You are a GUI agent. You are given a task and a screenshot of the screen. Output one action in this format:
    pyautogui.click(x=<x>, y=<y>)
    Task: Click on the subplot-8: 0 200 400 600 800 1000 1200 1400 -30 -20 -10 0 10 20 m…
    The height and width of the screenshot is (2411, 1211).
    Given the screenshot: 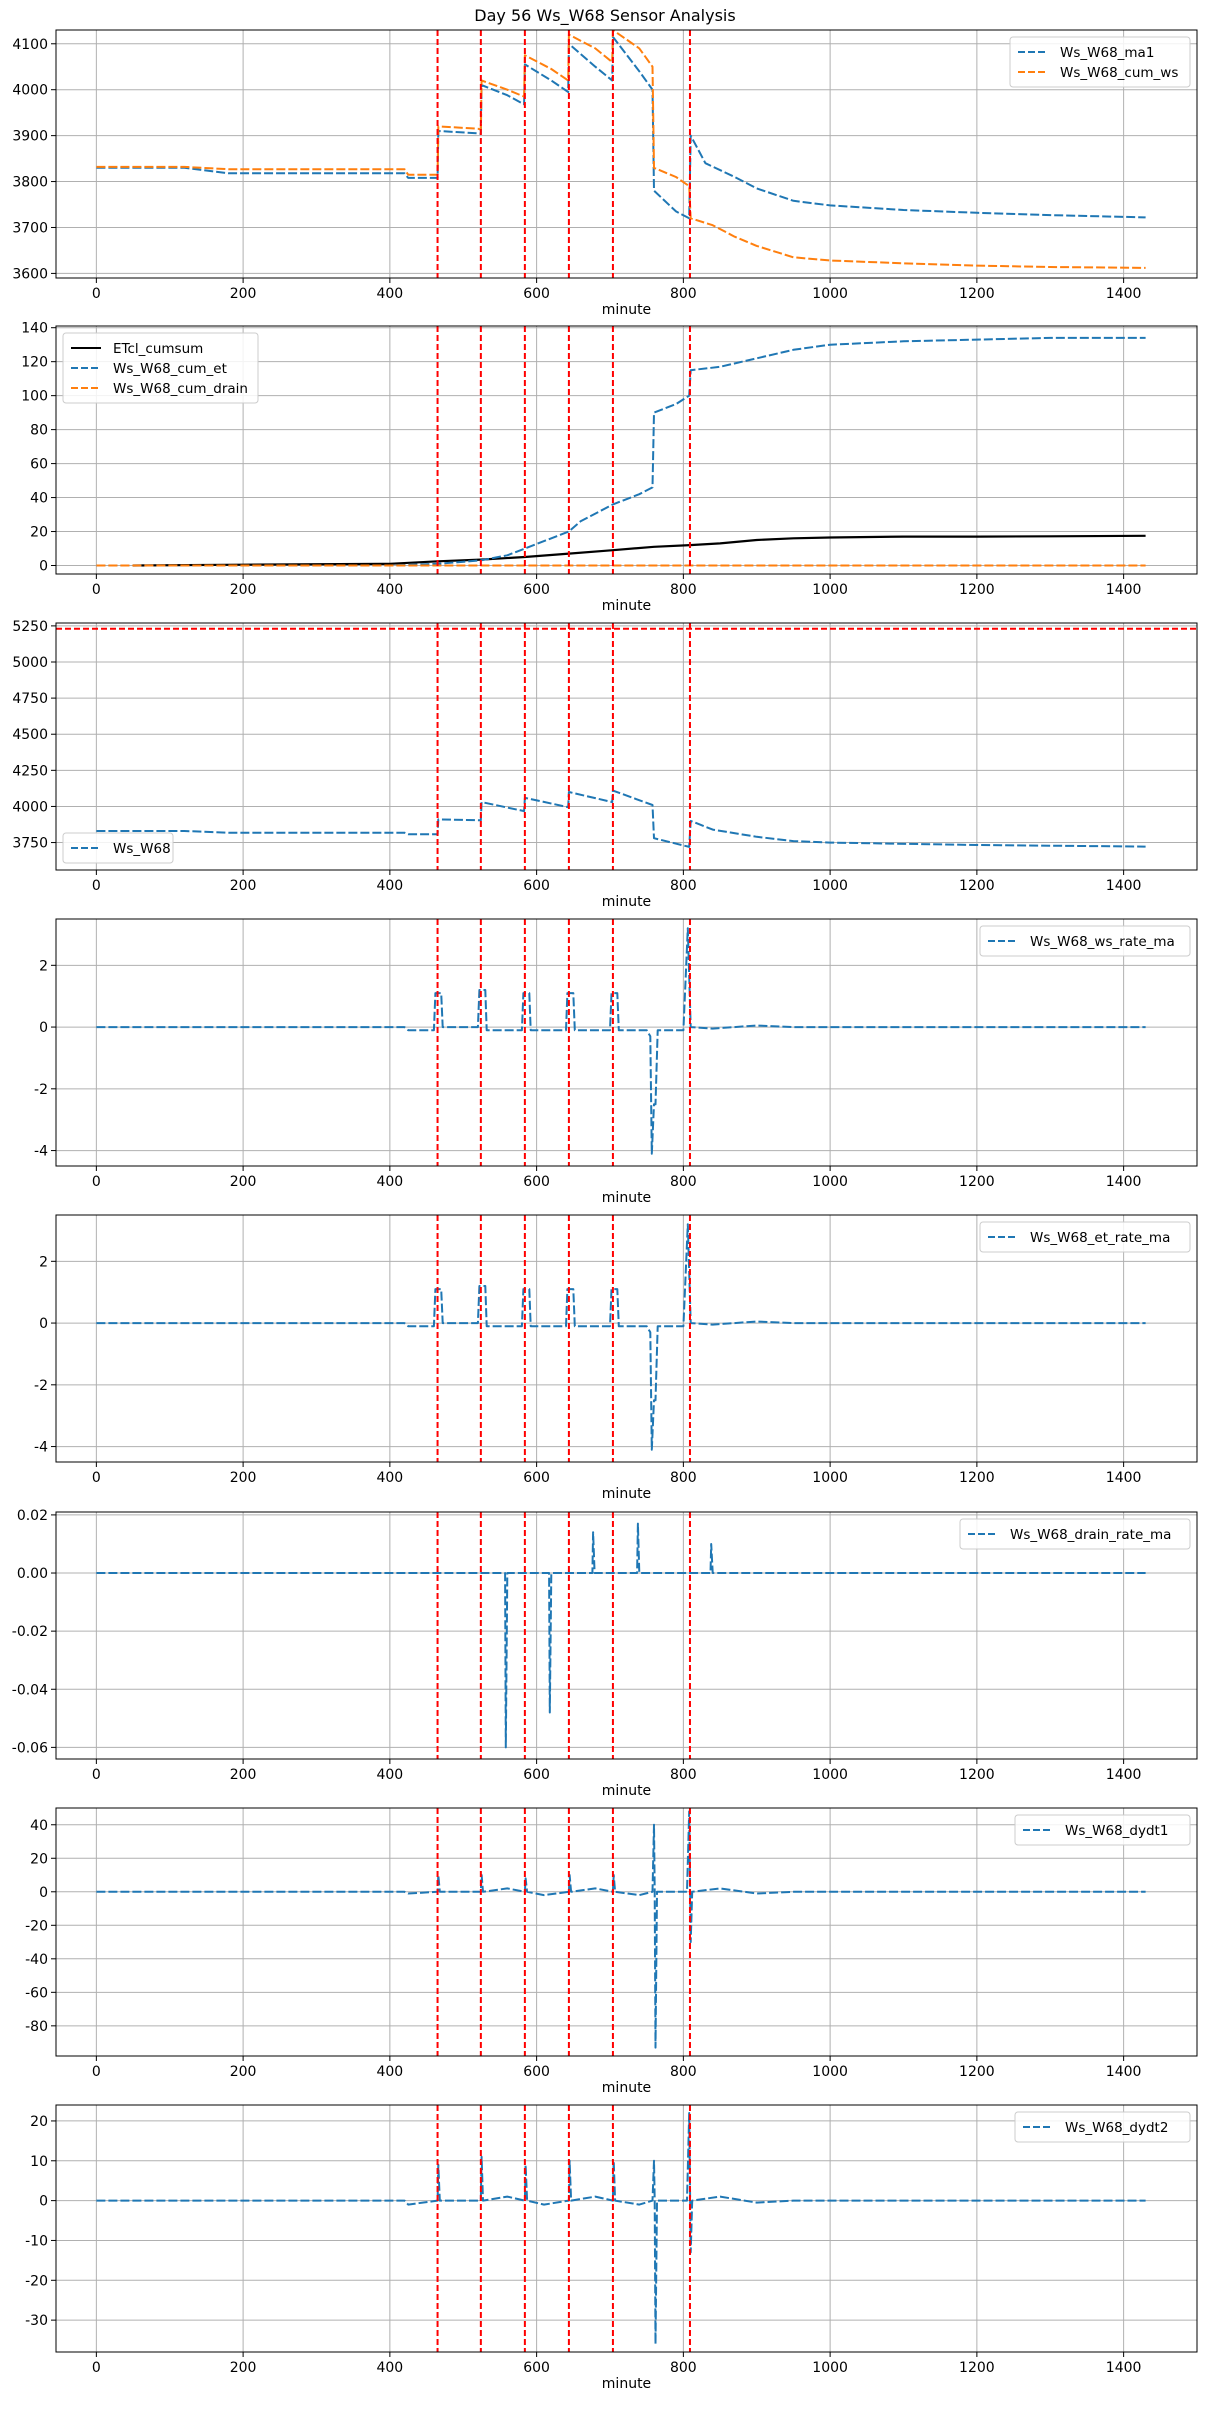 What is the action you would take?
    pyautogui.click(x=611, y=2248)
    